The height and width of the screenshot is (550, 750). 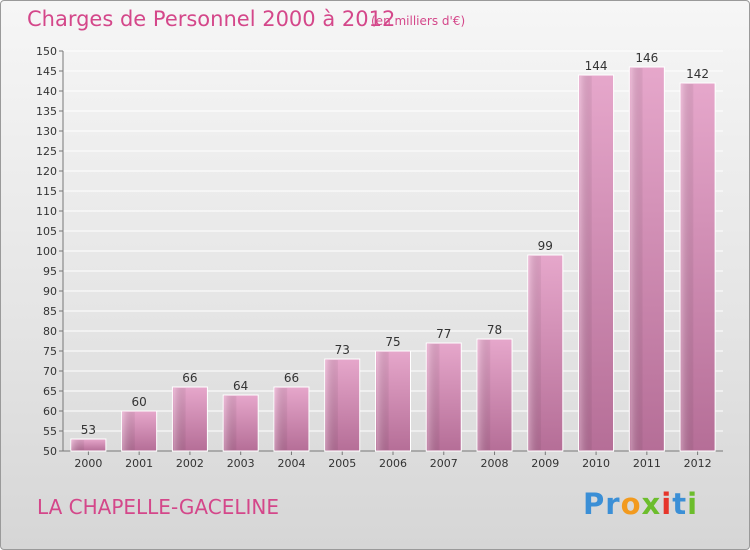 What do you see at coordinates (495, 463) in the screenshot?
I see `x-tick-label: 2008` at bounding box center [495, 463].